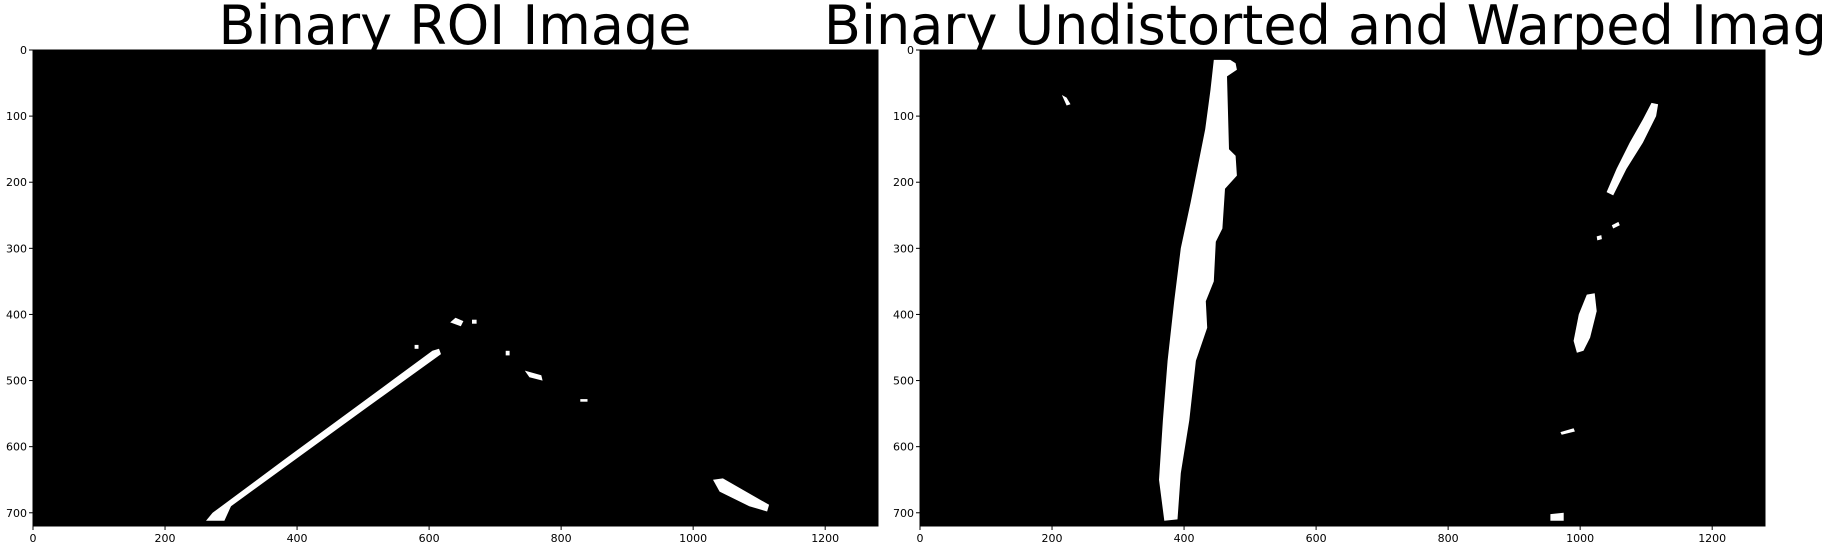  I want to click on panel-title: Binary ROI Image, so click(455, 28).